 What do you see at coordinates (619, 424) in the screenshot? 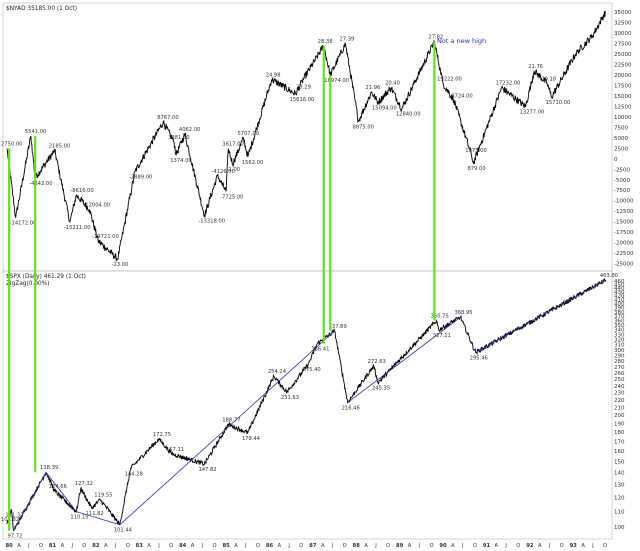
I see `bottom-y-tick: 190` at bounding box center [619, 424].